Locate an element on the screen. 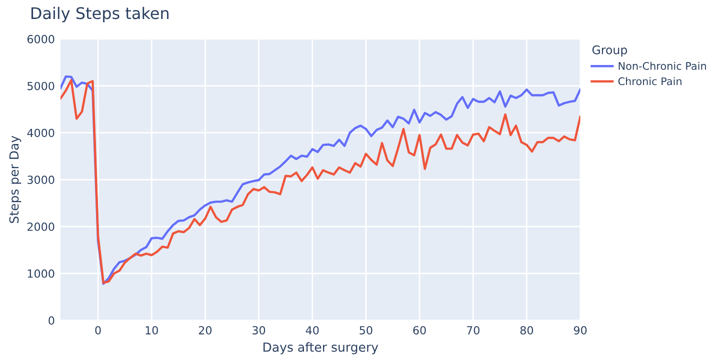 This screenshot has height=364, width=712. x-tick-label: 0 is located at coordinates (98, 330).